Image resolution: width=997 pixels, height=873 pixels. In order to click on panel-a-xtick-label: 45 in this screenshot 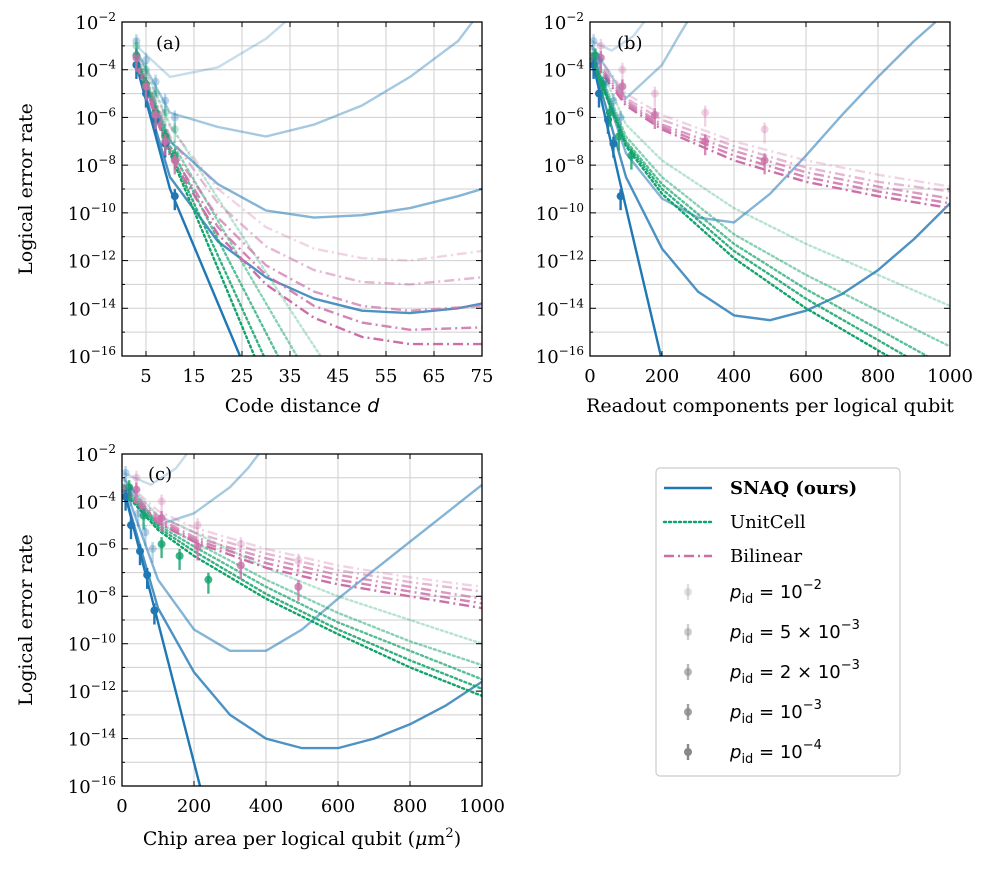, I will do `click(338, 376)`.